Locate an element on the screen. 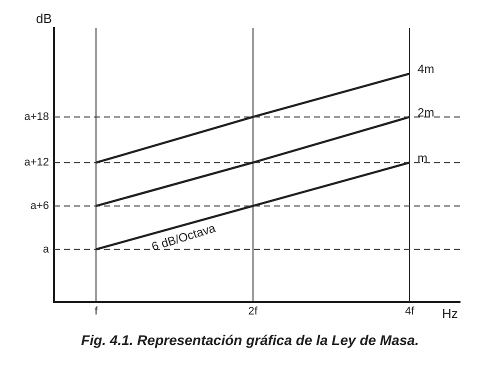 The height and width of the screenshot is (368, 500). ref-line-label: a+6 is located at coordinates (39, 206).